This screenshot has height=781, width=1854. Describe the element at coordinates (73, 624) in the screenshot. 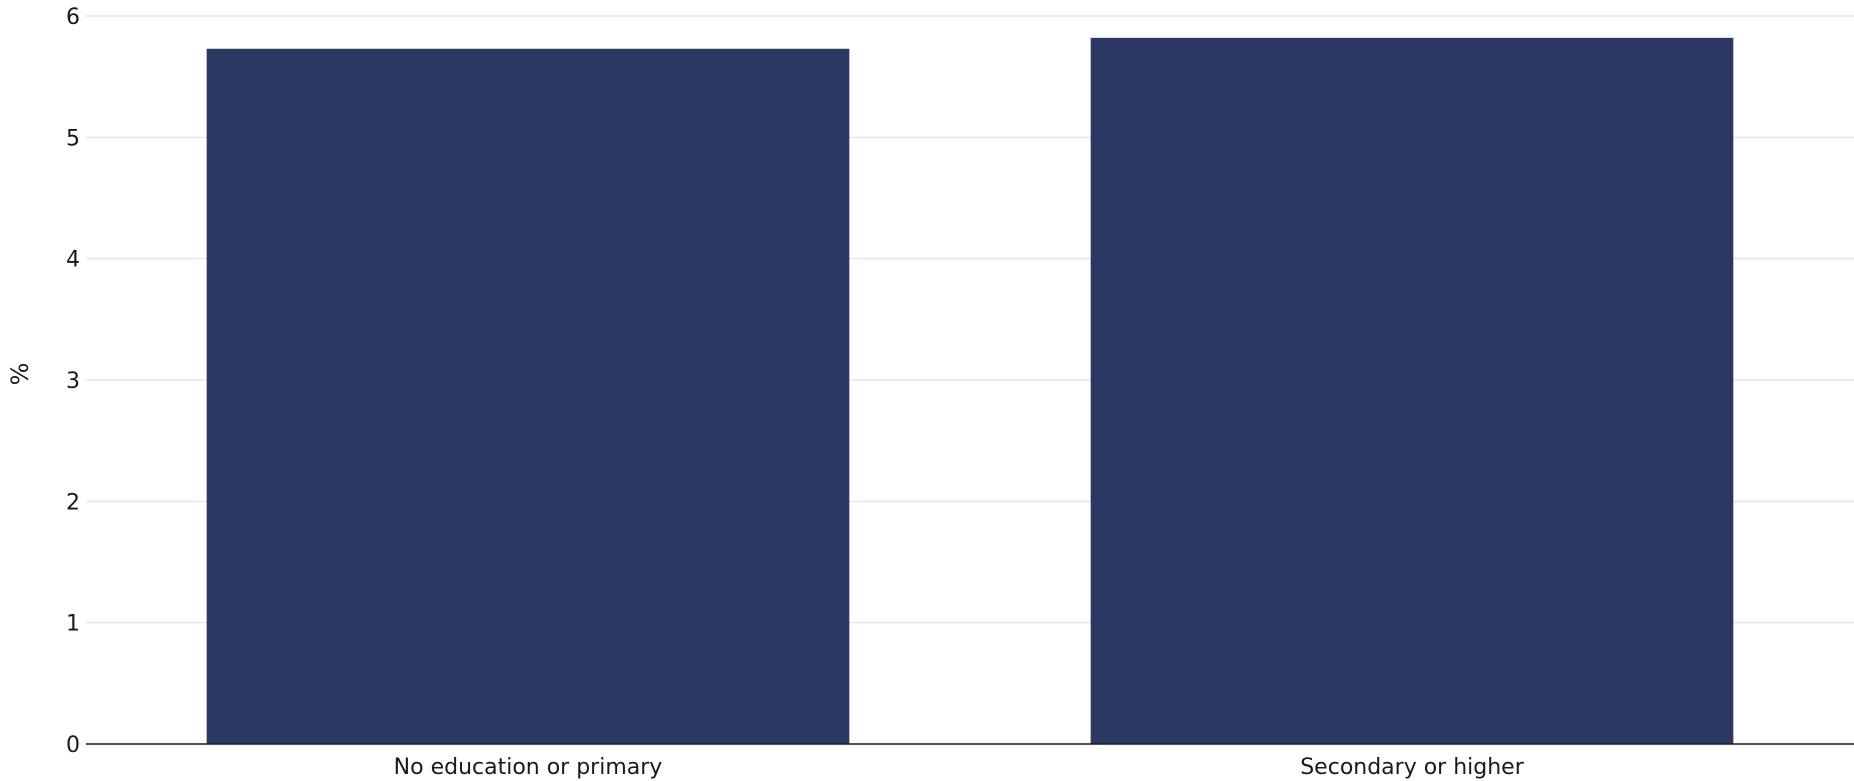

I see `y-tick-label-1: 1` at that location.